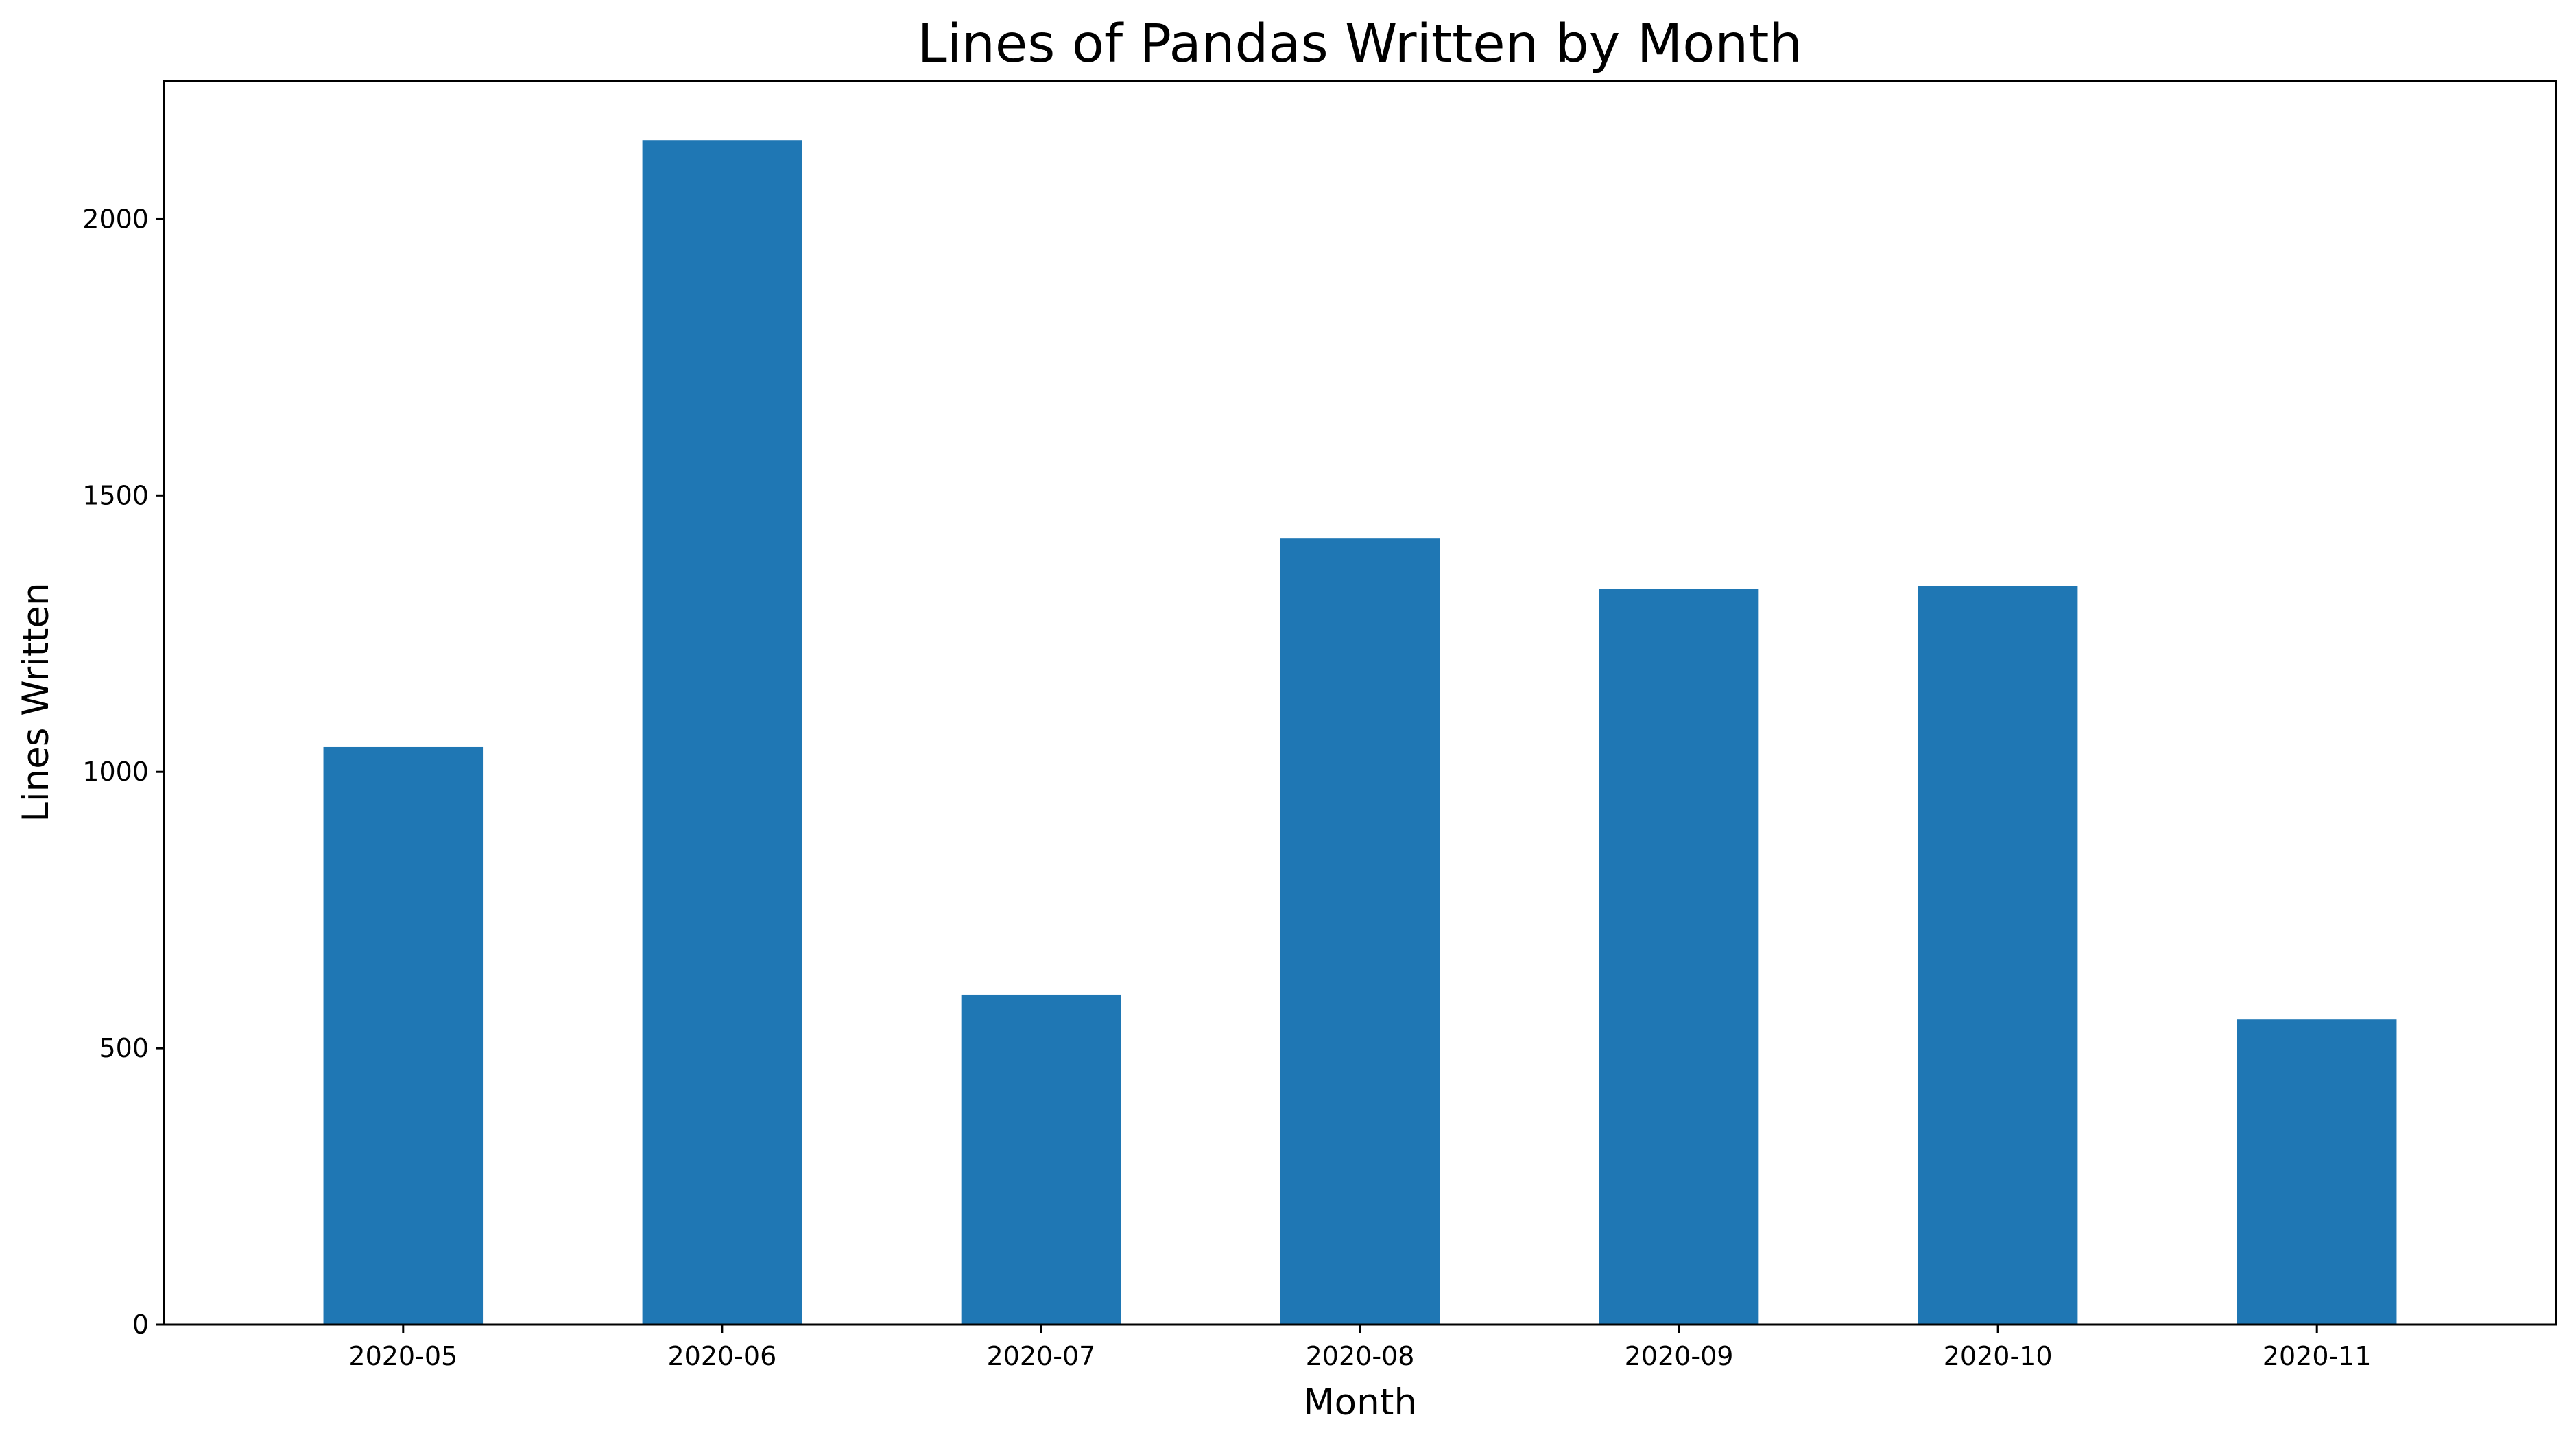 The height and width of the screenshot is (1446, 2576). I want to click on x-tick-label: 2020-07, so click(1041, 1356).